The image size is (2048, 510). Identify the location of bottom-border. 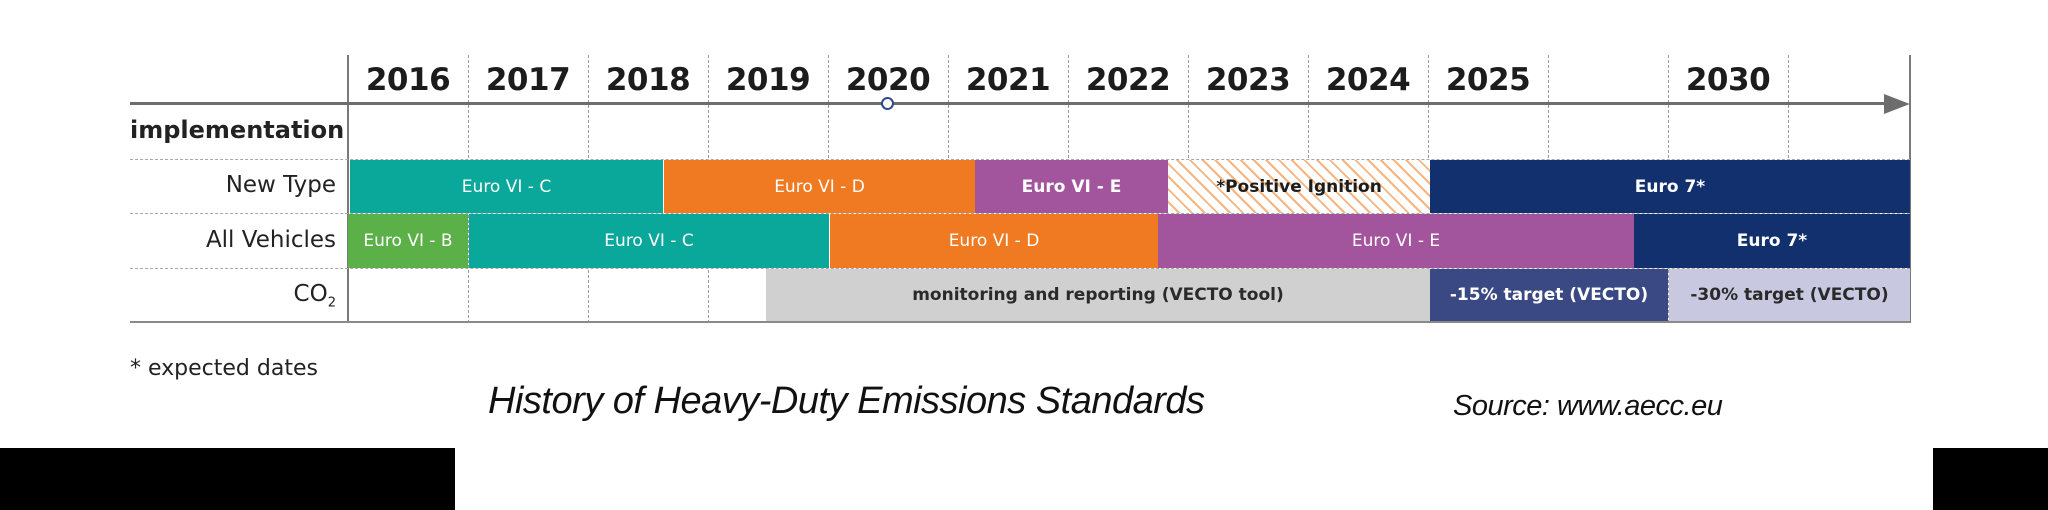
(1020, 322).